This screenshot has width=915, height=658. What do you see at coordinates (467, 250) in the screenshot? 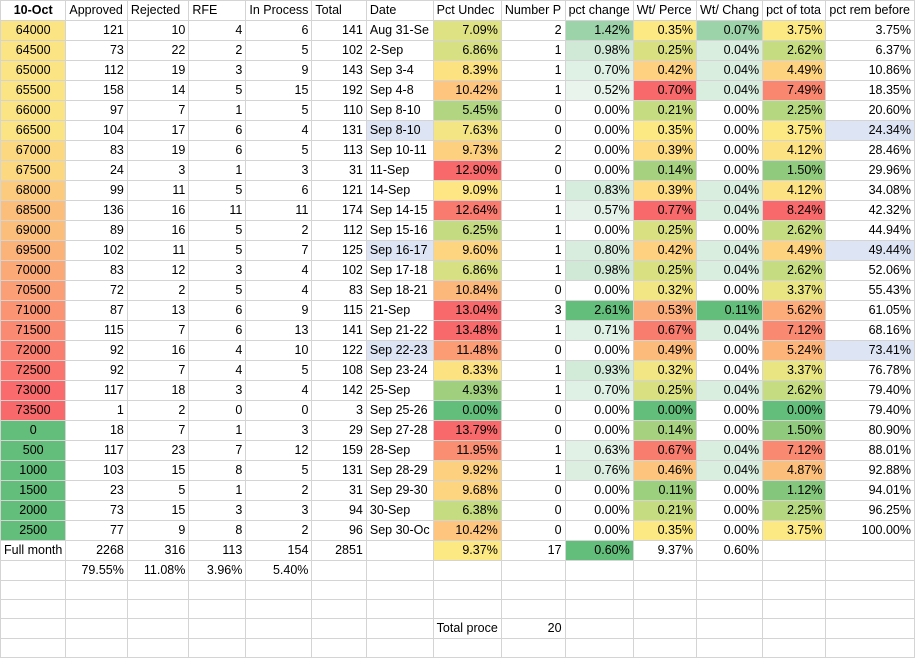
I see `cell-col-7: 9.60%` at bounding box center [467, 250].